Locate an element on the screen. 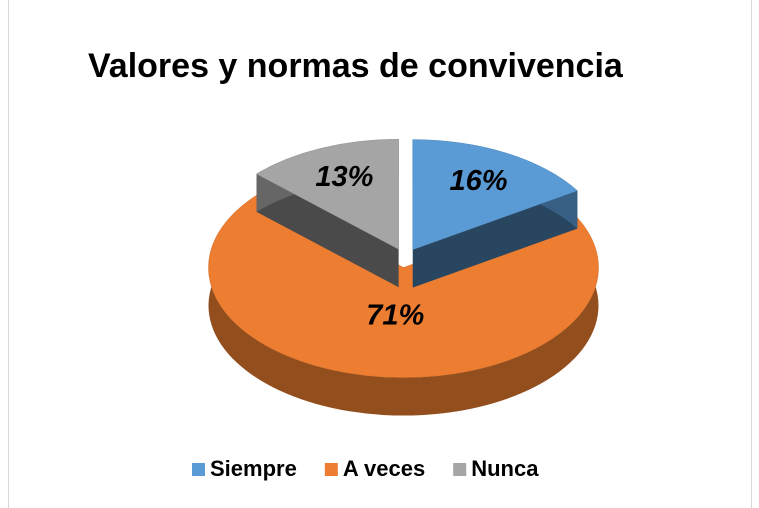 The image size is (759, 508). data-label: 71% is located at coordinates (395, 315).